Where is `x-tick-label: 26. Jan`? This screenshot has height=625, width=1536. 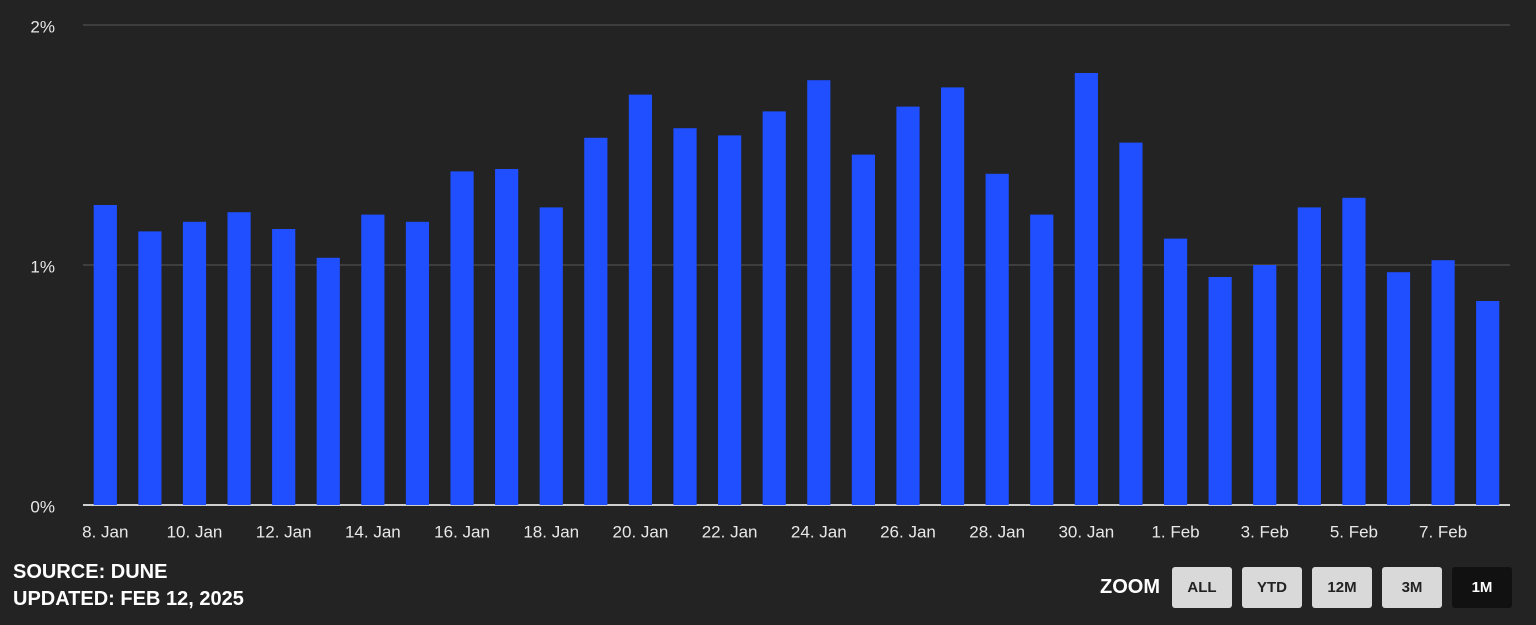 x-tick-label: 26. Jan is located at coordinates (908, 531).